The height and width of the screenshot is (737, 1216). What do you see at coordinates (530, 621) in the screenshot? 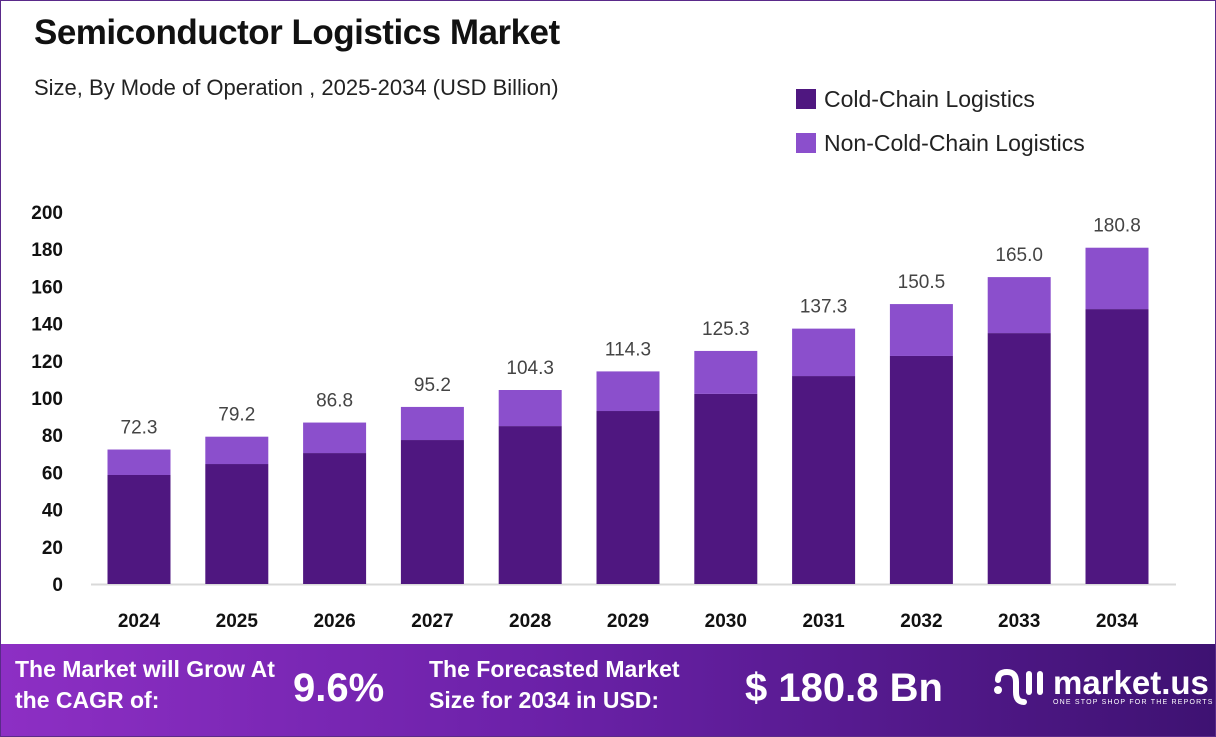
I see `x-tick-label: 2028` at bounding box center [530, 621].